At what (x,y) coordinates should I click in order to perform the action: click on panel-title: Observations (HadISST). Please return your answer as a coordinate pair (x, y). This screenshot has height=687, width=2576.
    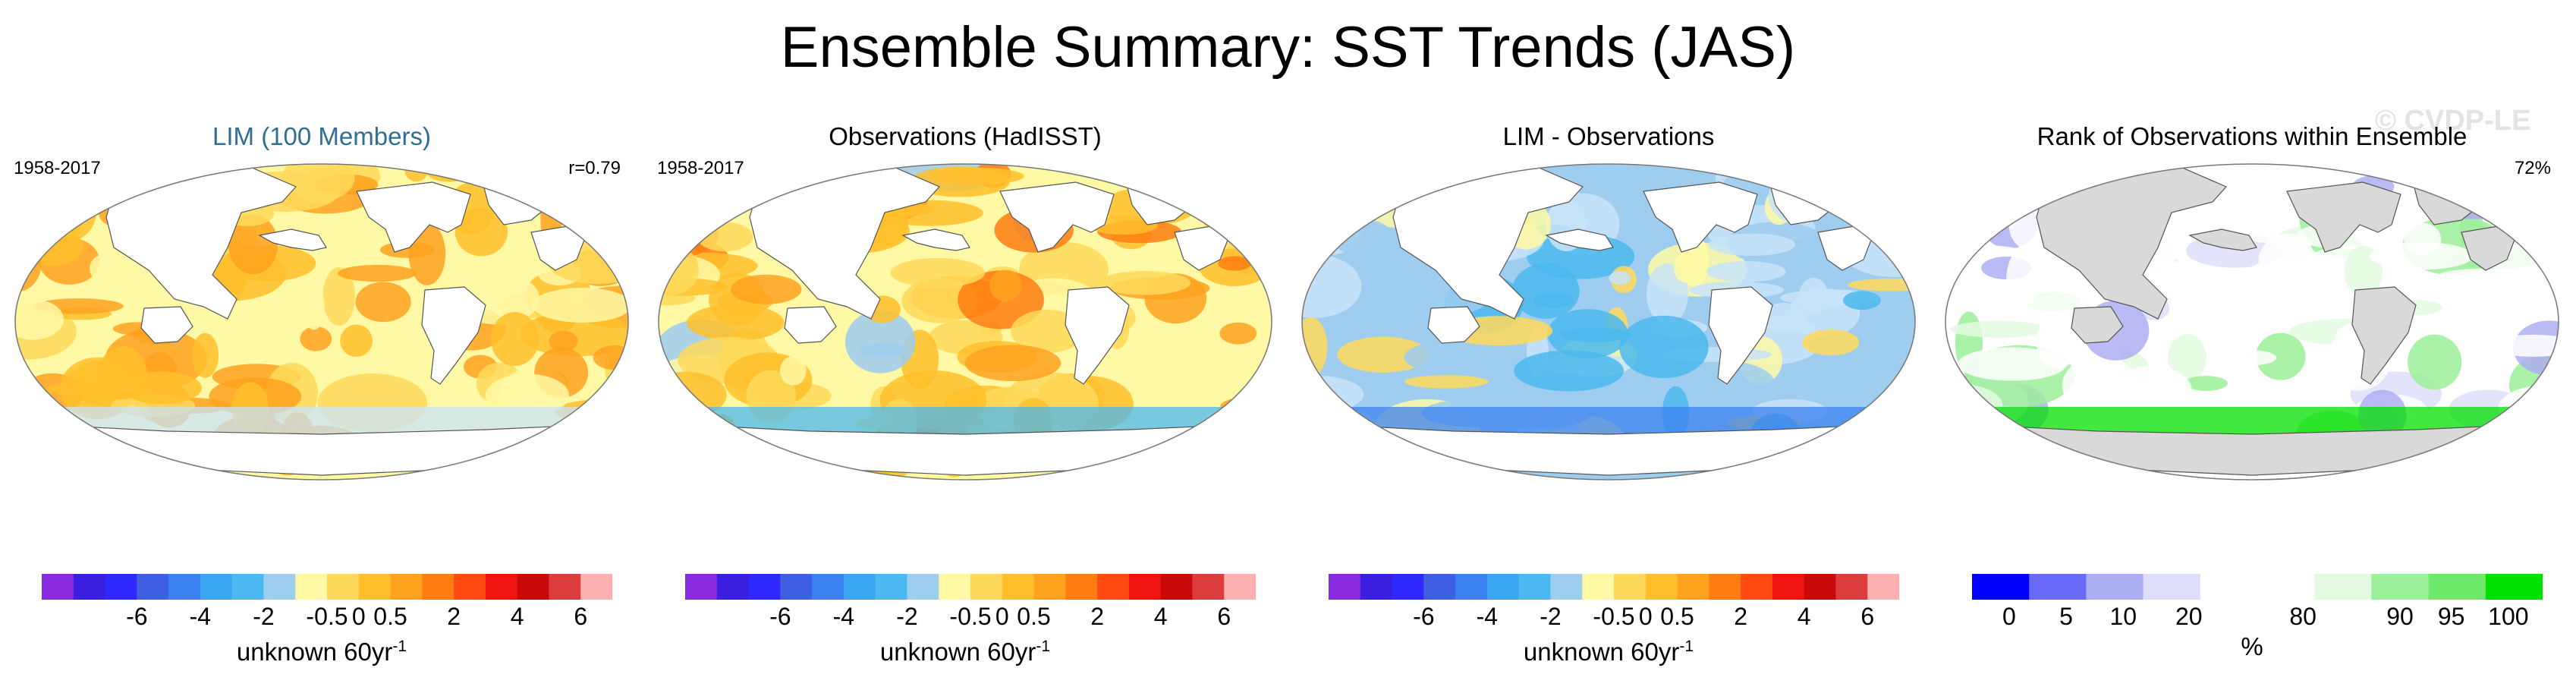
    Looking at the image, I should click on (965, 136).